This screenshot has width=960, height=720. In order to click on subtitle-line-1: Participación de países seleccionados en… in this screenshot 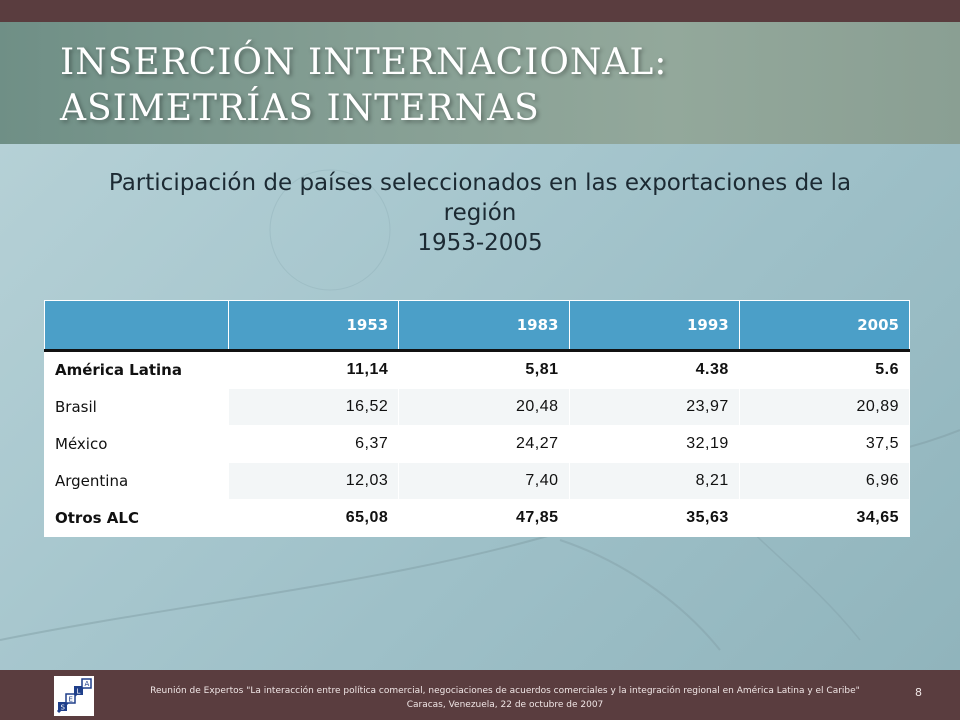, I will do `click(480, 183)`.